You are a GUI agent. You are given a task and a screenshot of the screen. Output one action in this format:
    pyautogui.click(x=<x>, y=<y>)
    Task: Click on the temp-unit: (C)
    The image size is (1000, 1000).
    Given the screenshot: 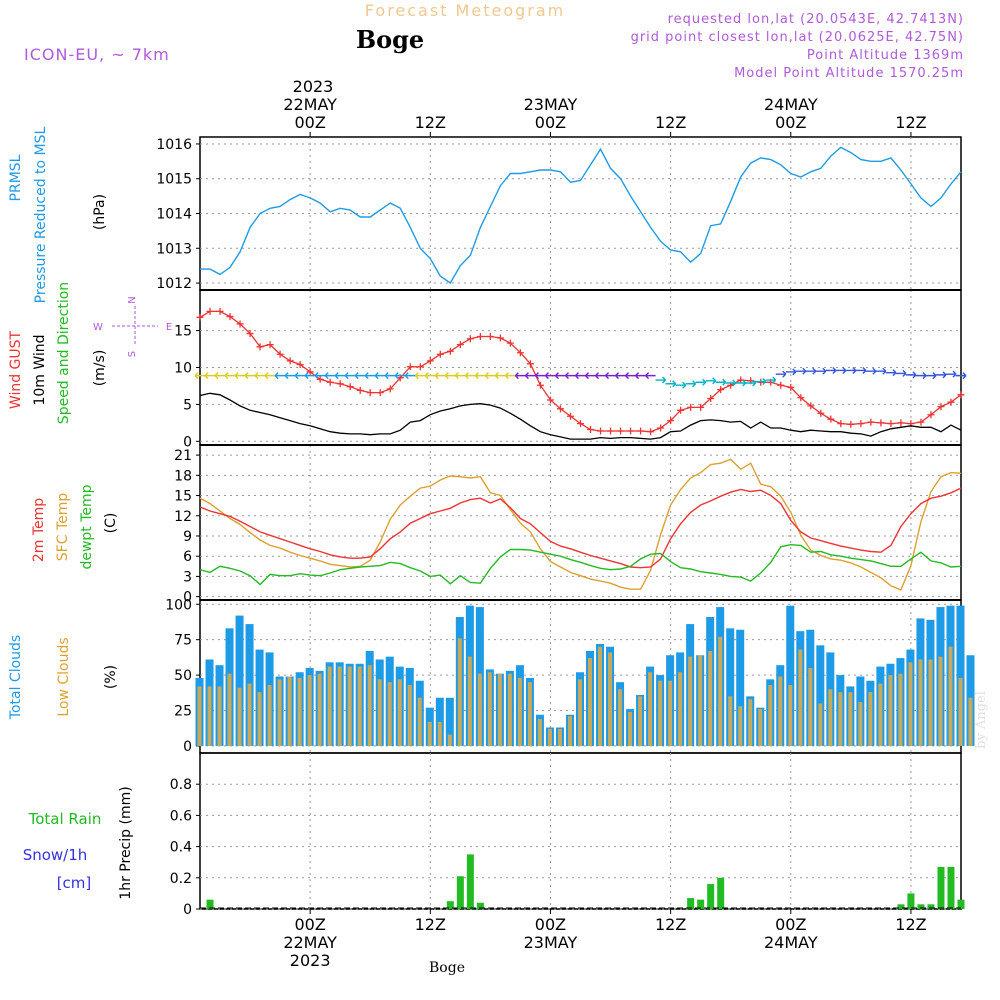 What is the action you would take?
    pyautogui.click(x=111, y=523)
    